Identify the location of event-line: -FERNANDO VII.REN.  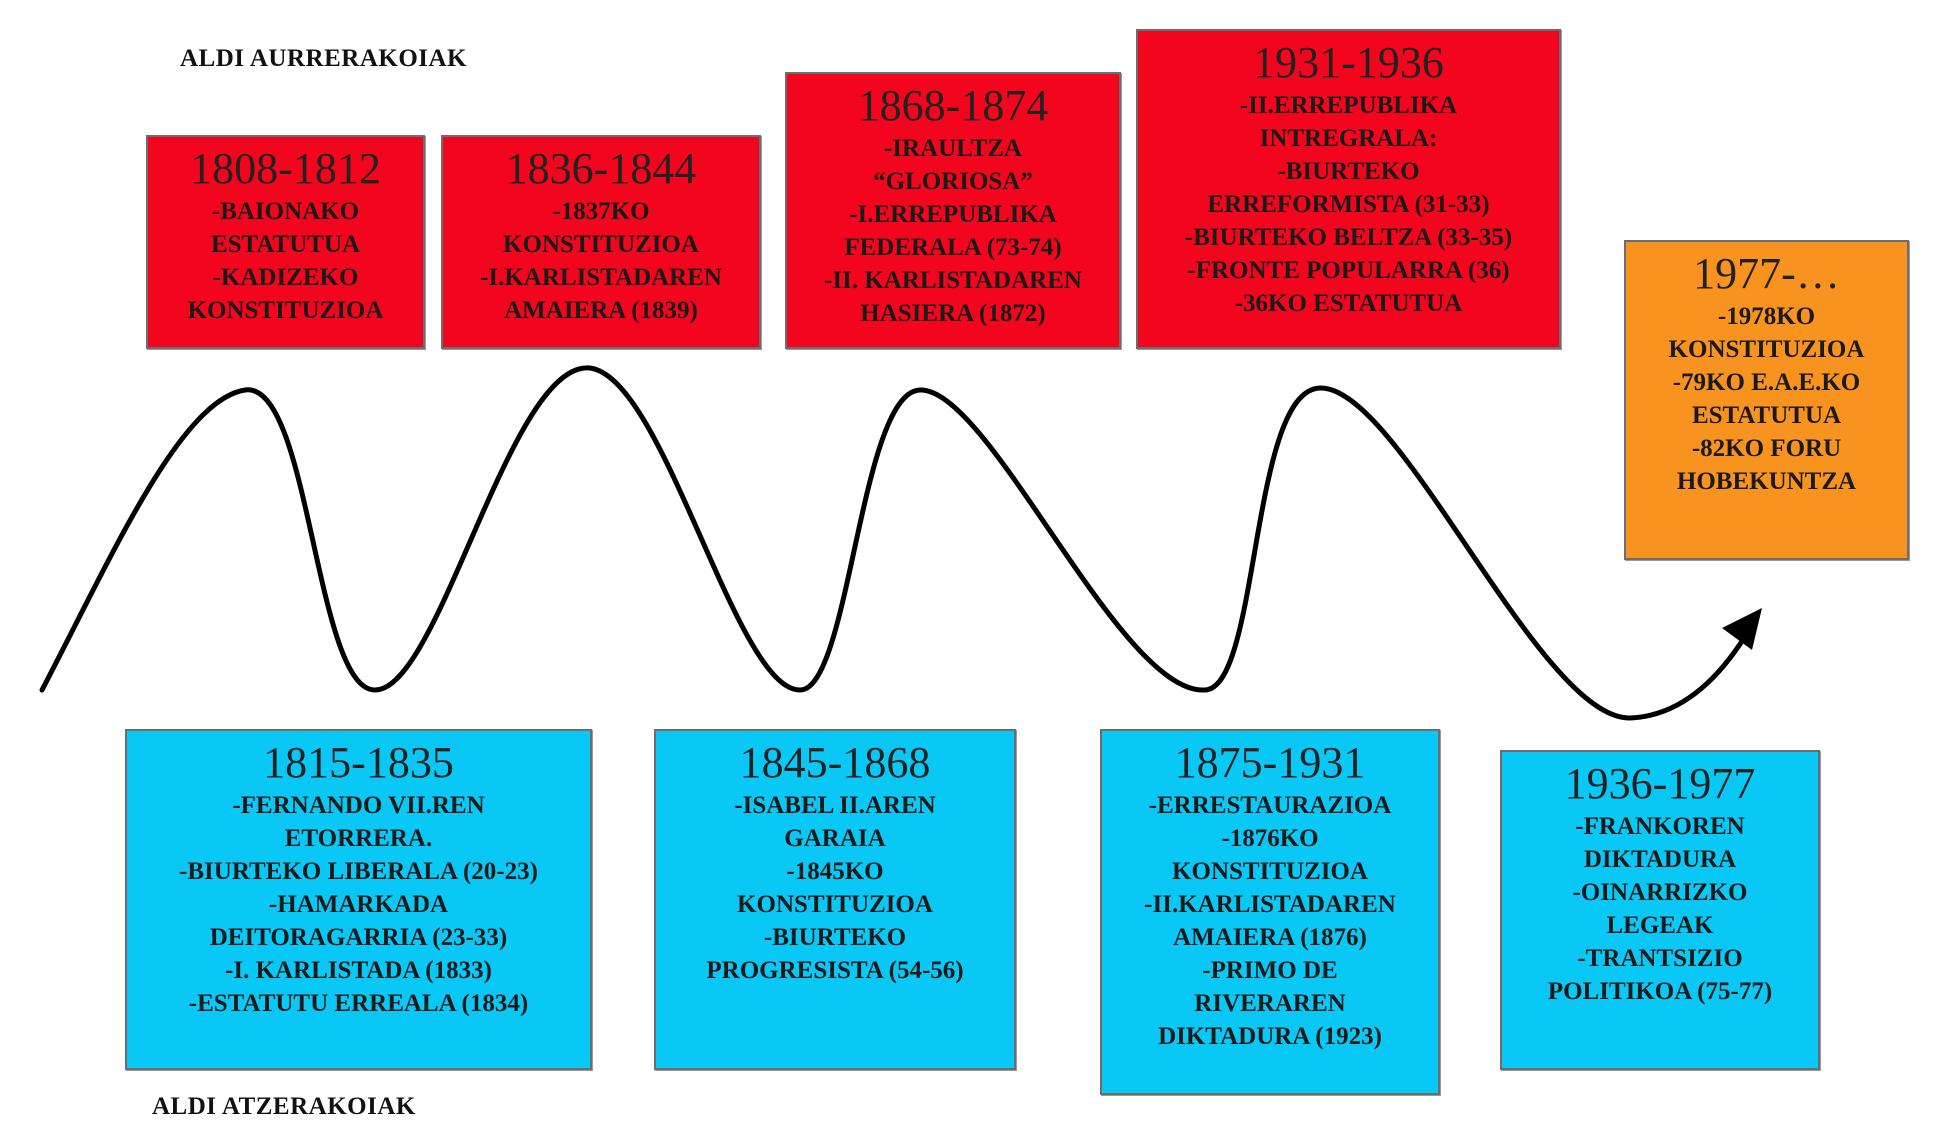
(358, 805).